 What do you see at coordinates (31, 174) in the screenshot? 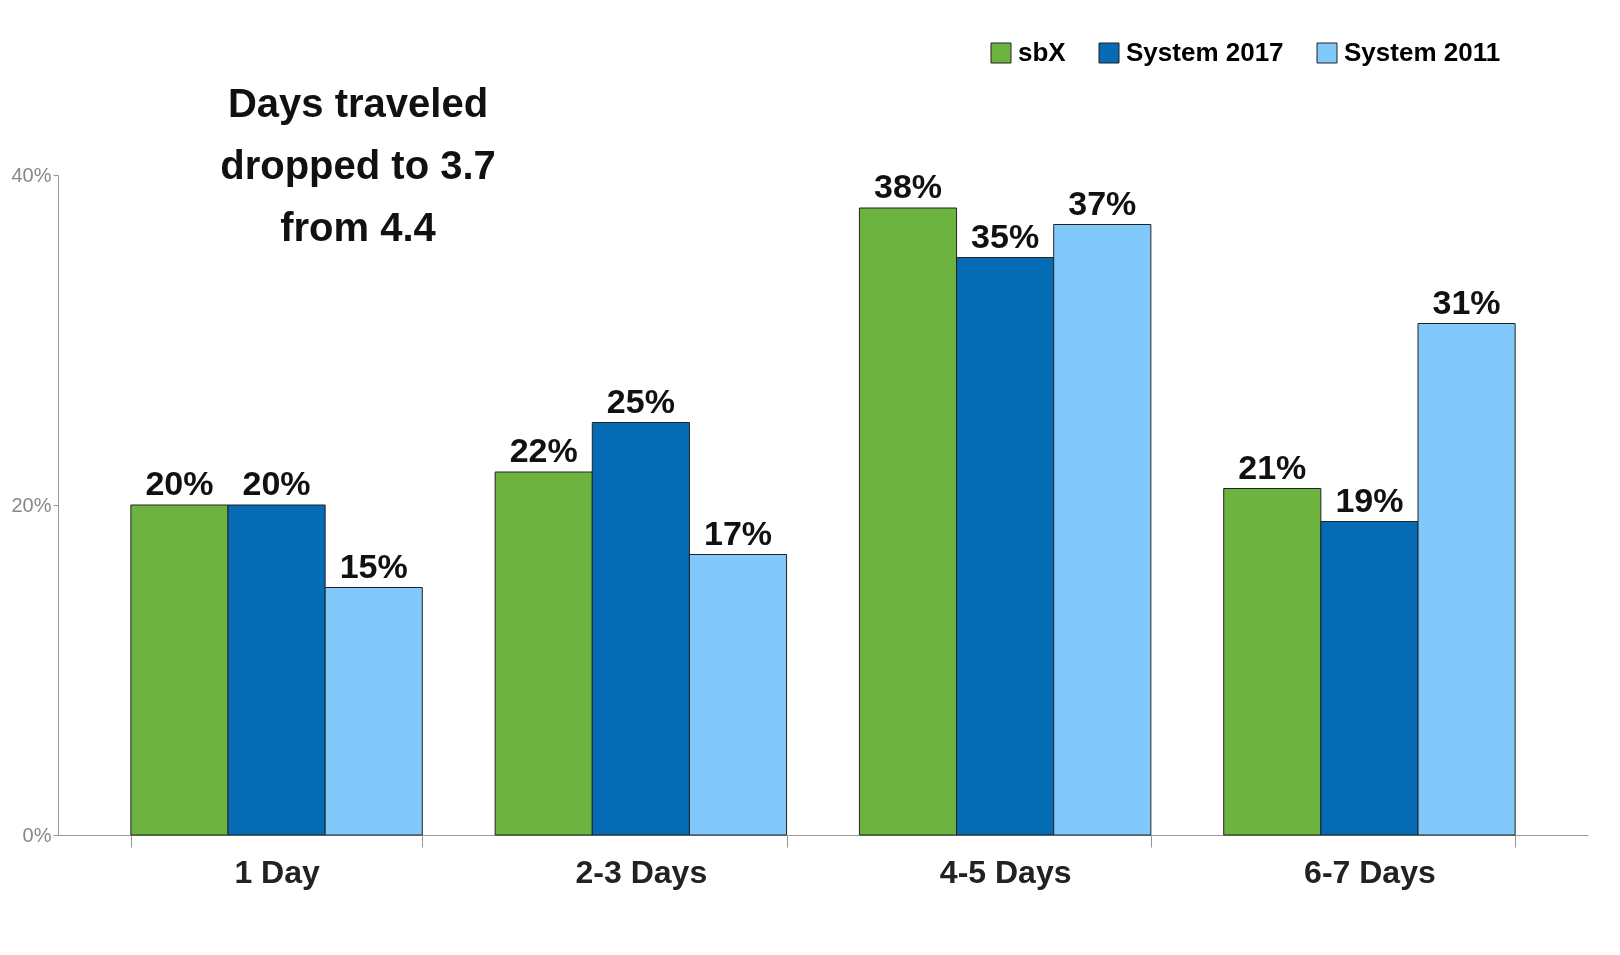
I see `y-tick-label: 40%` at bounding box center [31, 174].